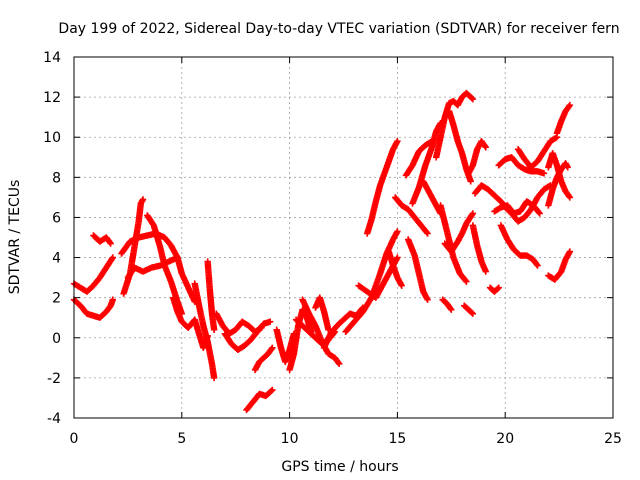 This screenshot has height=480, width=640. I want to click on y-tick-label: 12, so click(52, 98).